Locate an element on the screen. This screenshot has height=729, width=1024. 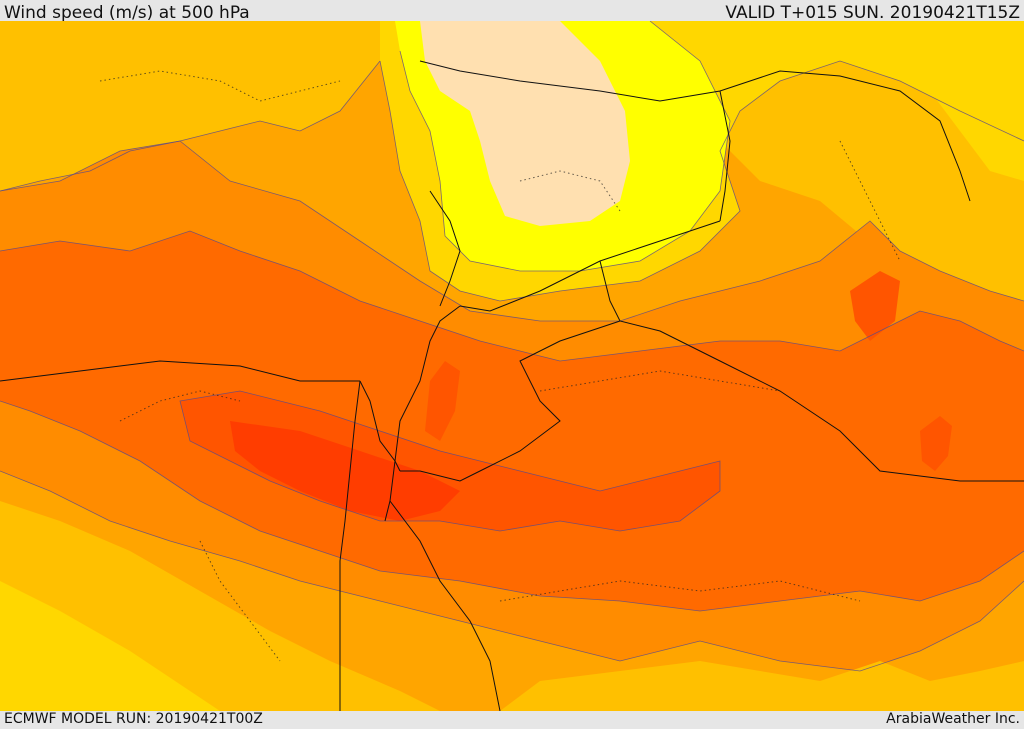
field-low-southwest is located at coordinates (110, 646).